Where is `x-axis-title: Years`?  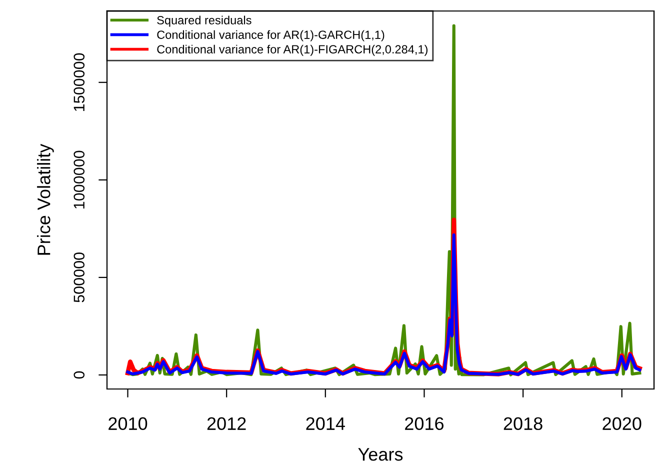 x-axis-title: Years is located at coordinates (380, 454).